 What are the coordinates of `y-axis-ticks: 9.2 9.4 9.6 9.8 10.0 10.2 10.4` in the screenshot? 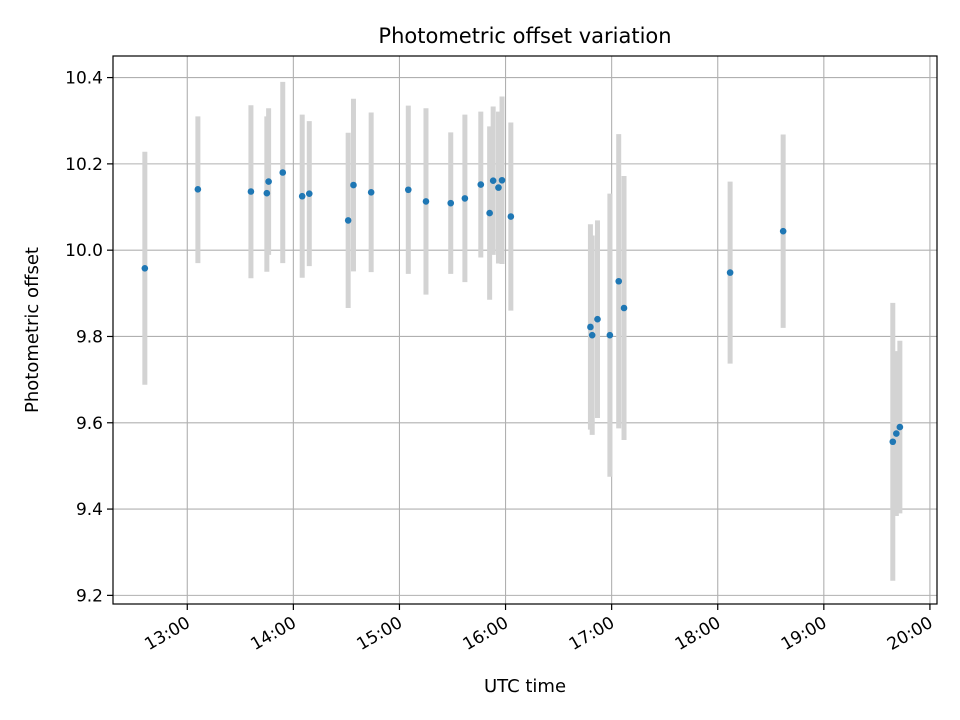 It's located at (89, 337).